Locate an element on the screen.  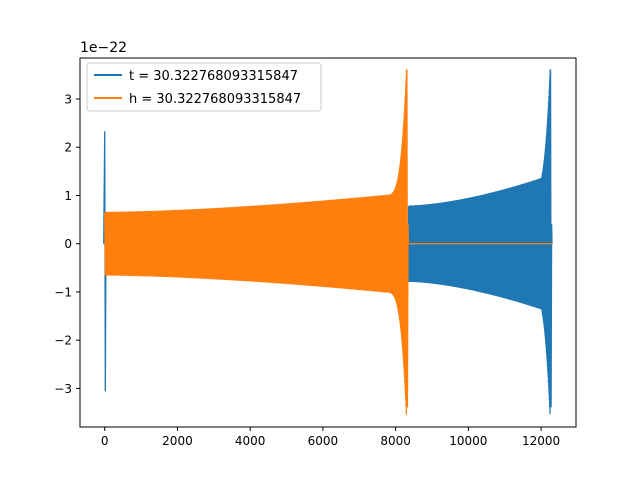
legend-label-t: t = 30.322768093315847 is located at coordinates (213, 76).